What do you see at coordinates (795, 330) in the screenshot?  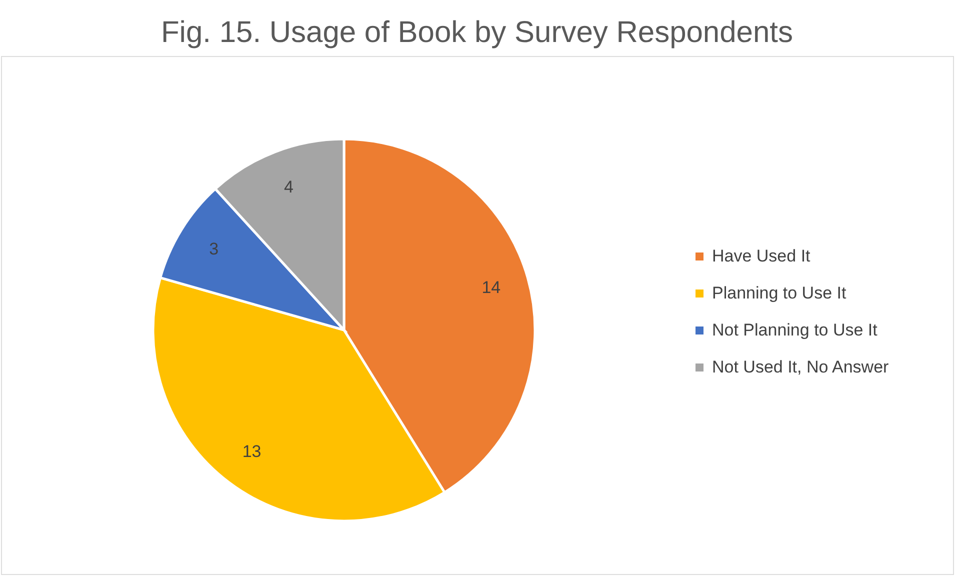 I see `legend-label: Not Planning to Use It` at bounding box center [795, 330].